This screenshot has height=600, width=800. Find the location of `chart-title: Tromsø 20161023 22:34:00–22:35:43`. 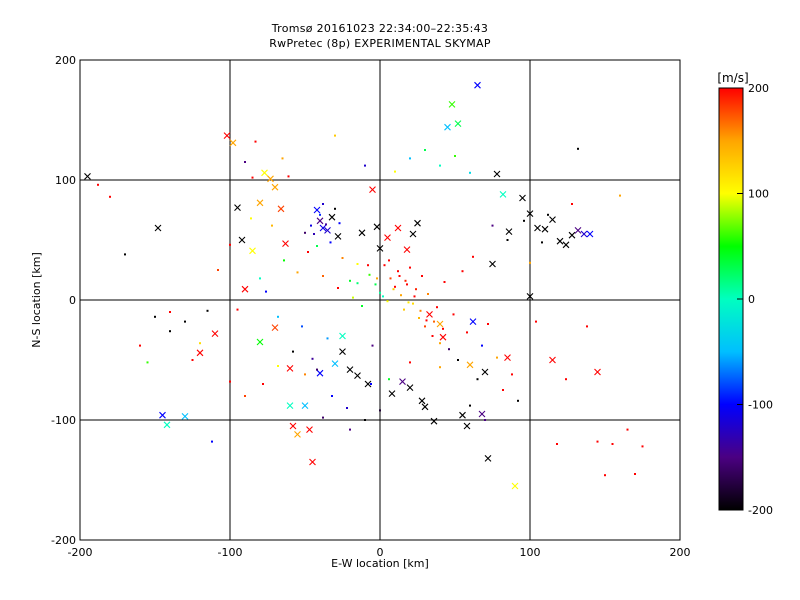

chart-title: Tromsø 20161023 22:34:00–22:35:43 is located at coordinates (380, 28).